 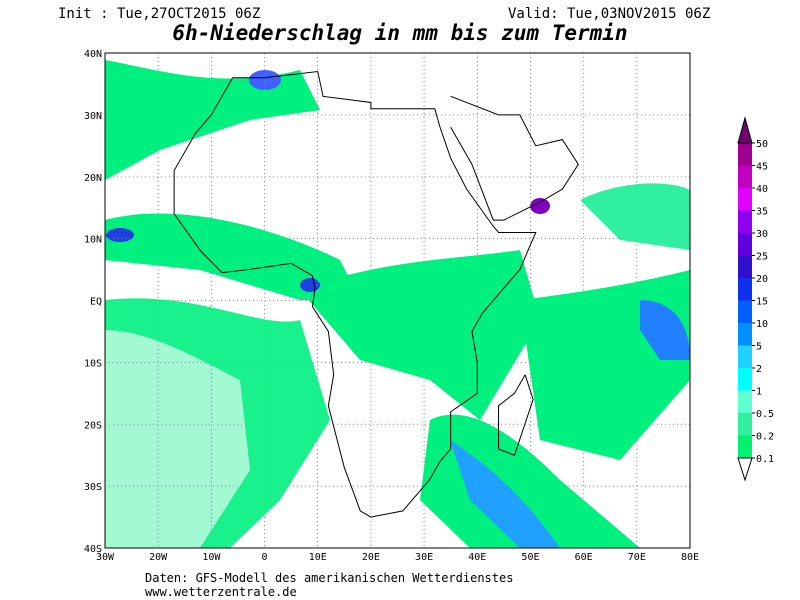 What do you see at coordinates (762, 144) in the screenshot?
I see `legend-label: 50` at bounding box center [762, 144].